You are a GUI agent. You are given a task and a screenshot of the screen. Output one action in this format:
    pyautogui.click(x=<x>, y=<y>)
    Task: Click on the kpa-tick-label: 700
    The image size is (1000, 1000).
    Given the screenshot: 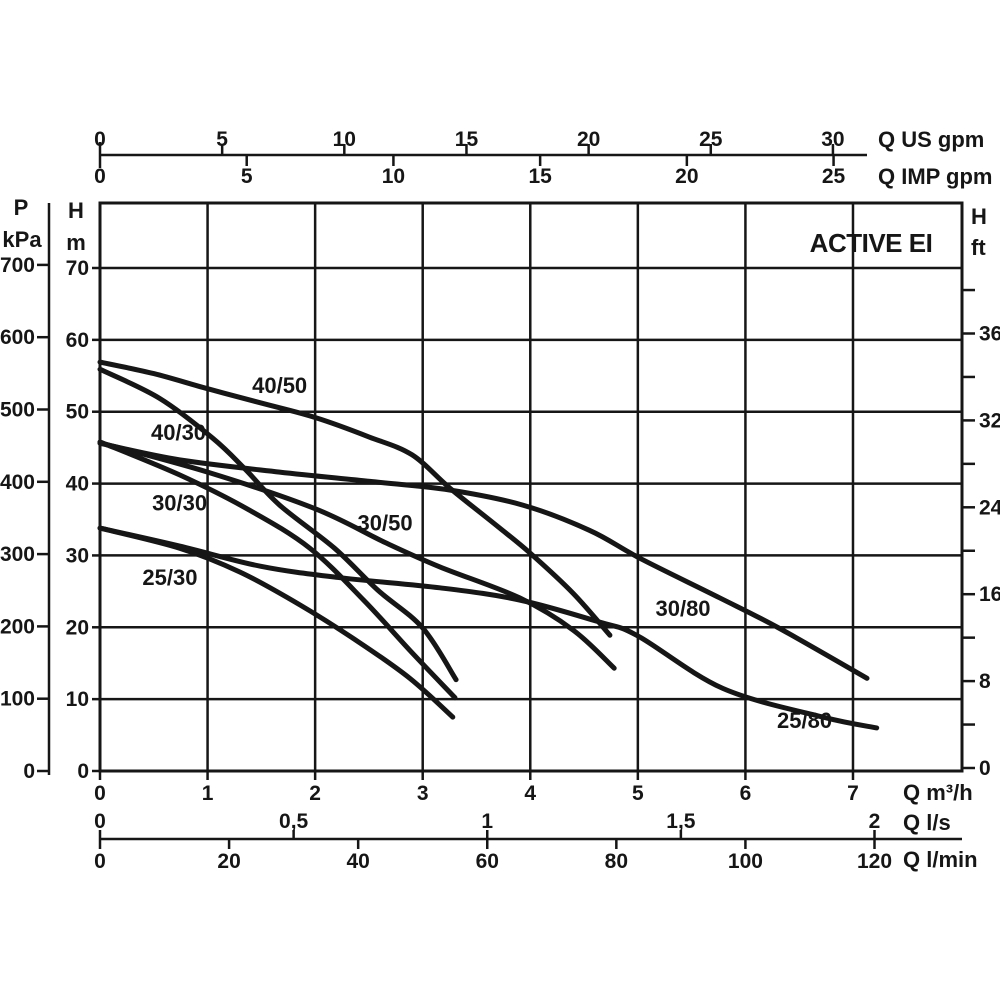 What is the action you would take?
    pyautogui.click(x=17, y=265)
    